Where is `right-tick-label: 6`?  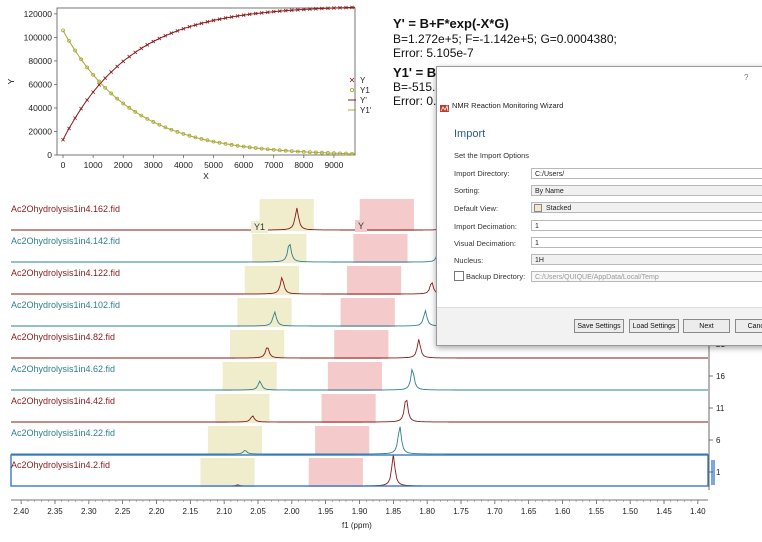 right-tick-label: 6 is located at coordinates (718, 440).